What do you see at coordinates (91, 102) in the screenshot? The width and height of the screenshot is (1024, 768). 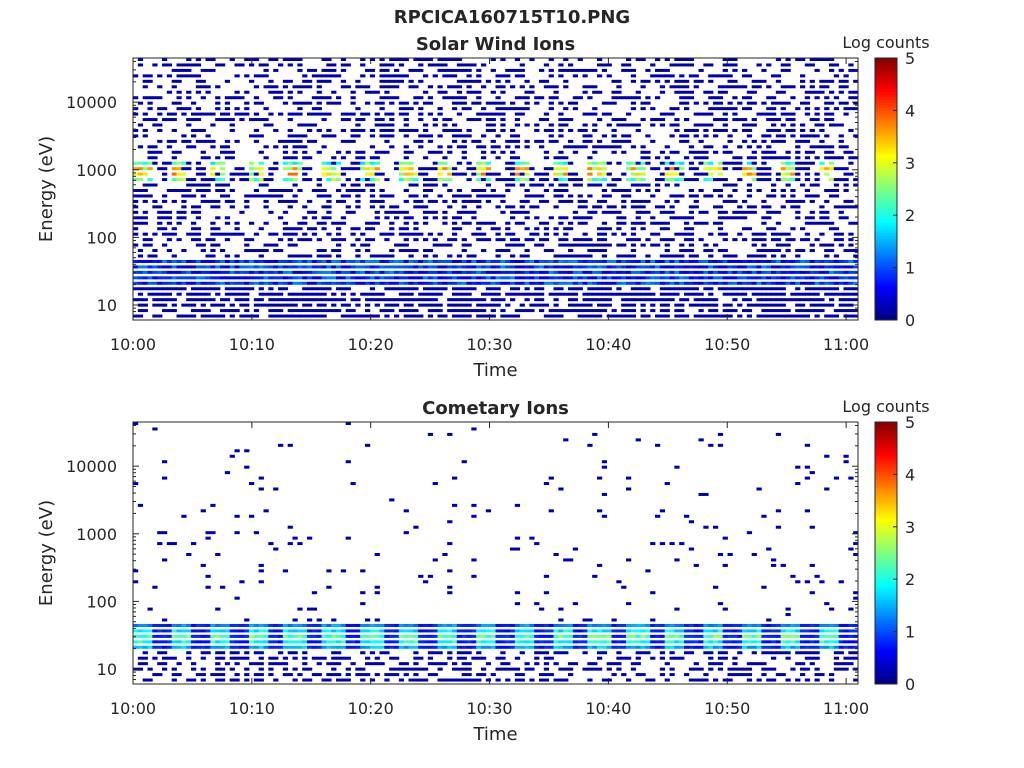 I see `y-tick-label: 10000` at bounding box center [91, 102].